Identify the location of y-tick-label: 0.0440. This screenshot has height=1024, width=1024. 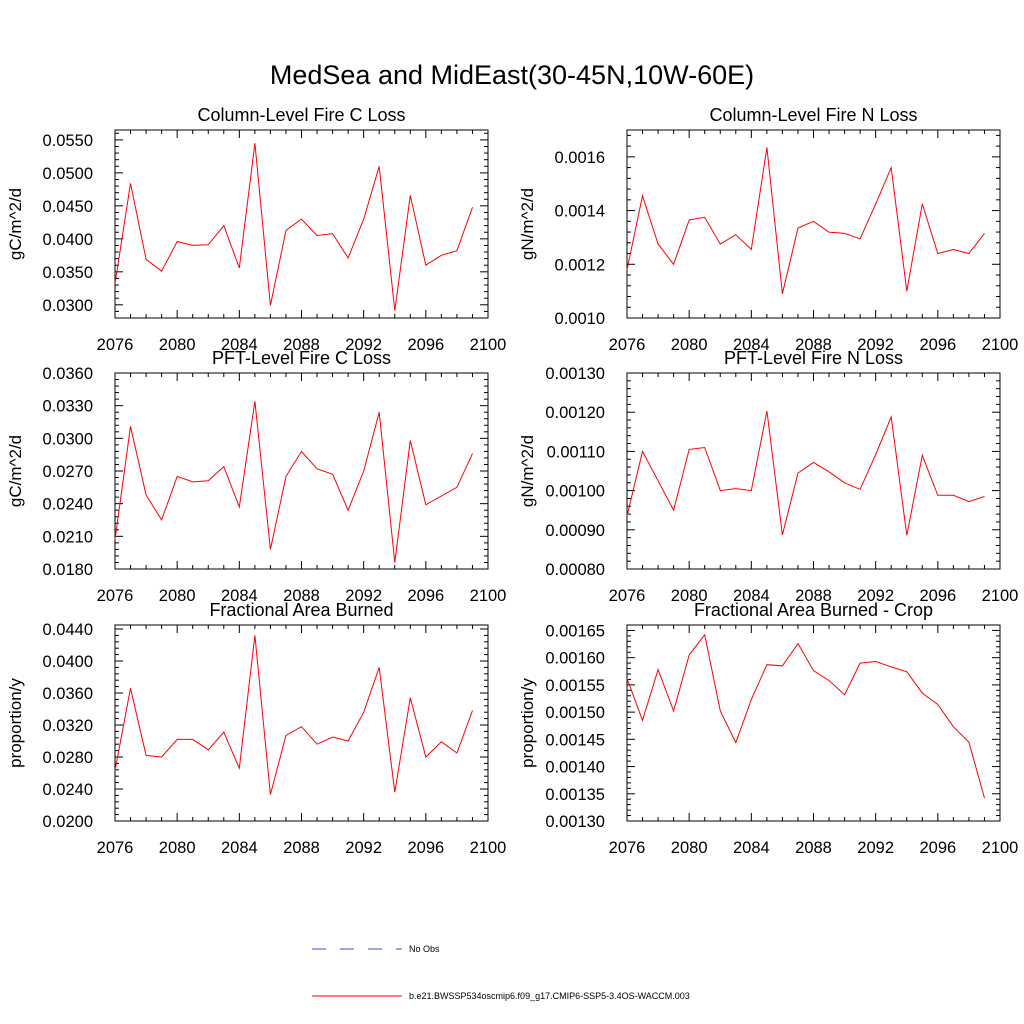
(68, 630).